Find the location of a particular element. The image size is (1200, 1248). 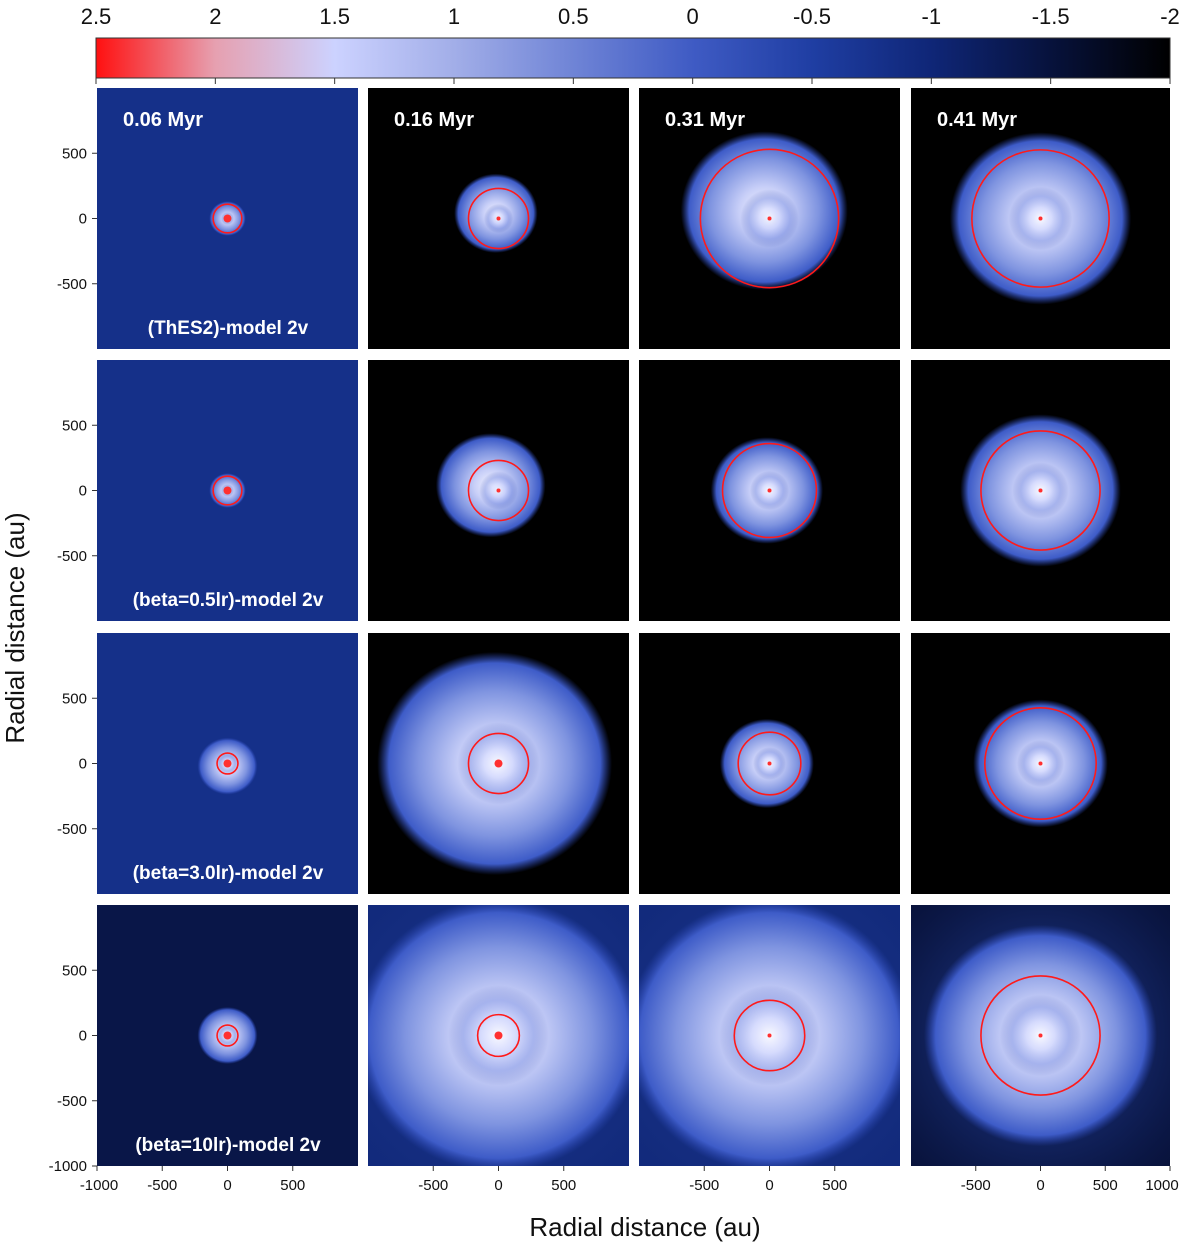

y-tick-label: -1000 is located at coordinates (68, 1166).